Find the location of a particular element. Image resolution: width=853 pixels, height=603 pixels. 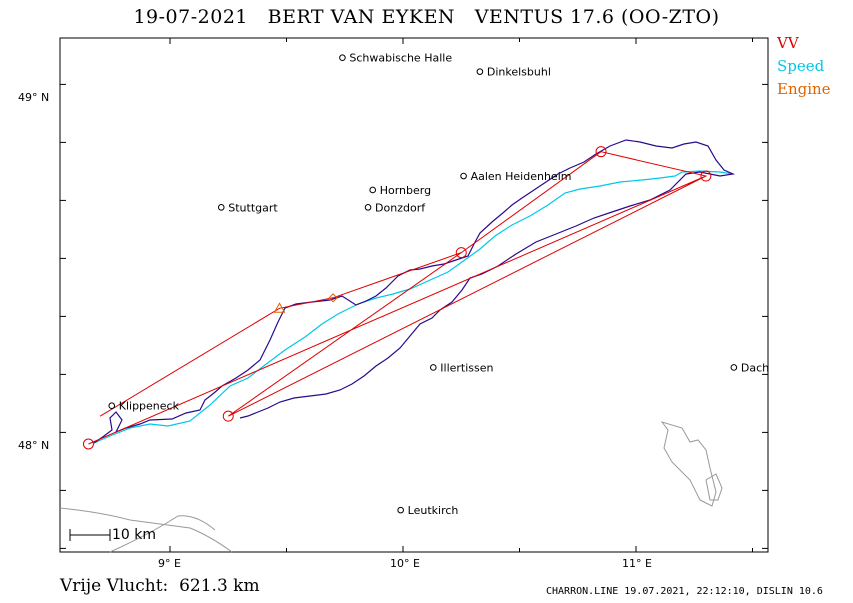

lat-label-49: 49° N is located at coordinates (33, 97).